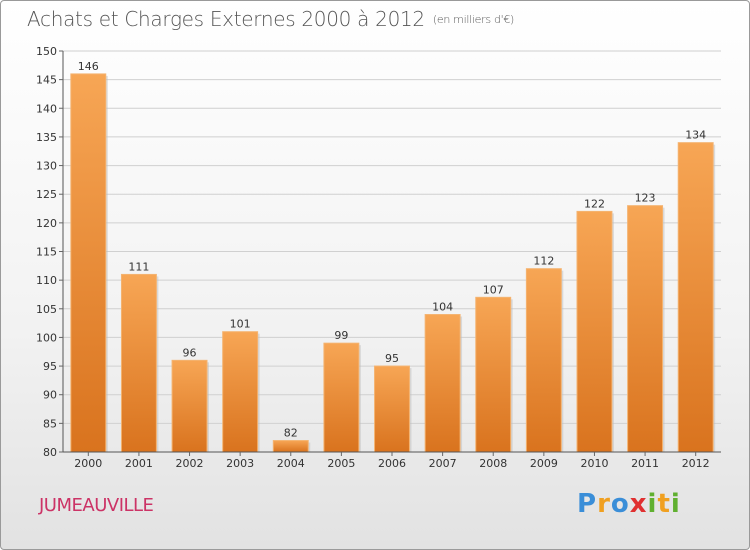  I want to click on x-tick-label: 2003, so click(240, 463).